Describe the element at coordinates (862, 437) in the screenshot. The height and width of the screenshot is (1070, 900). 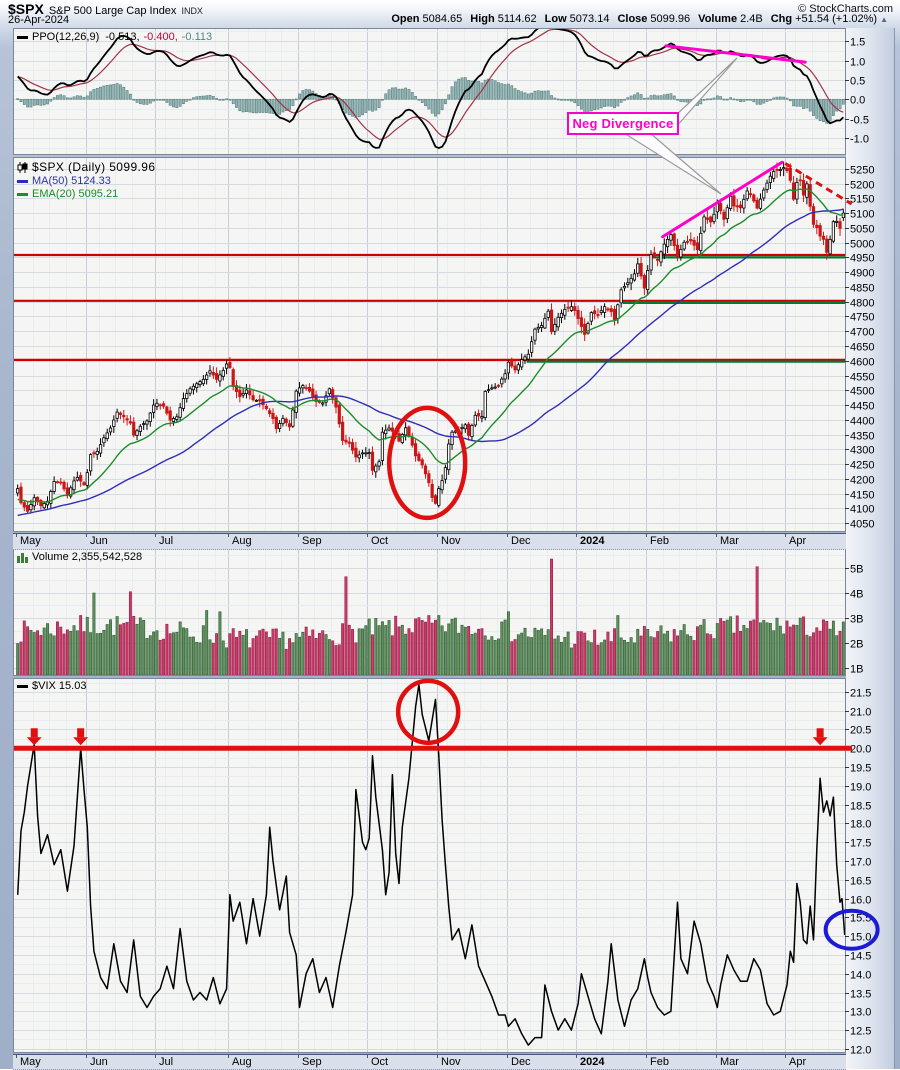
I see `svg-text: 4350` at that location.